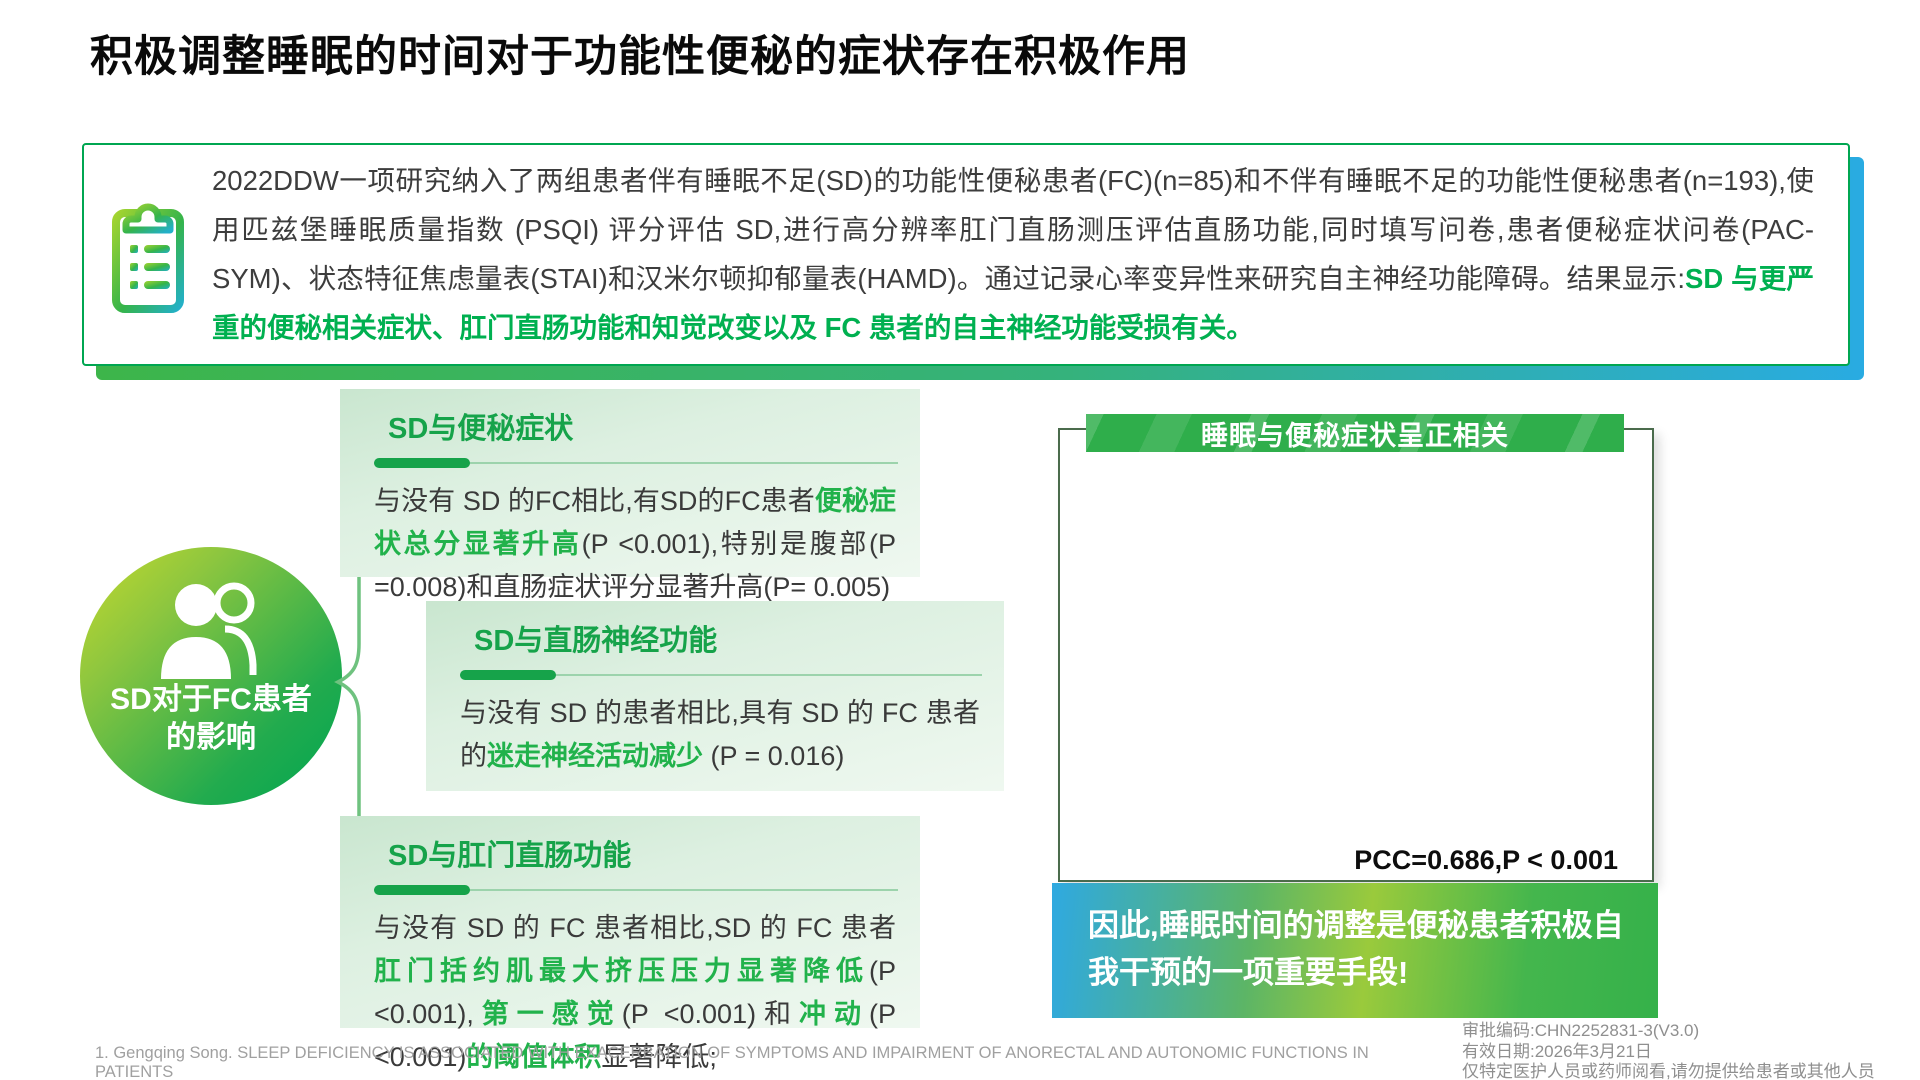  Describe the element at coordinates (1581, 1030) in the screenshot. I see `approval-code: 审批编码:CHN2252831-3(V3.0)` at that location.